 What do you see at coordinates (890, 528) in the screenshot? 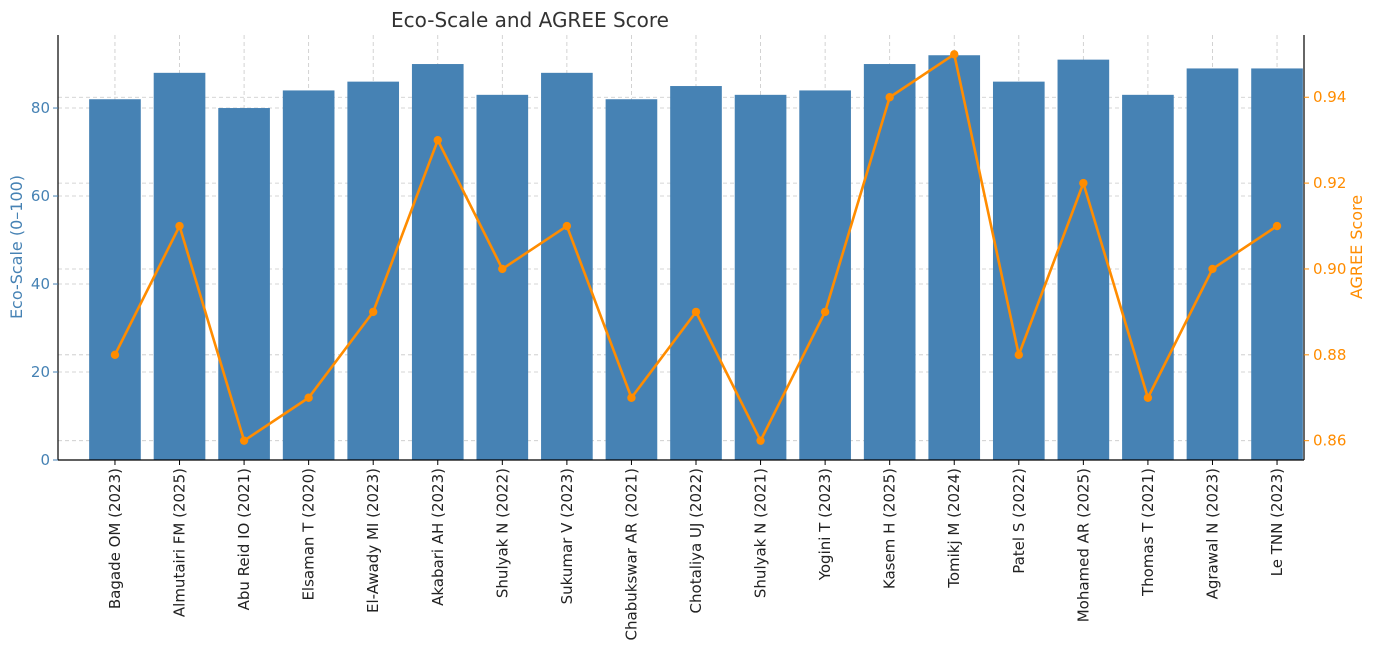
I see `x-tick-label: Kasem H (2025)` at bounding box center [890, 528].